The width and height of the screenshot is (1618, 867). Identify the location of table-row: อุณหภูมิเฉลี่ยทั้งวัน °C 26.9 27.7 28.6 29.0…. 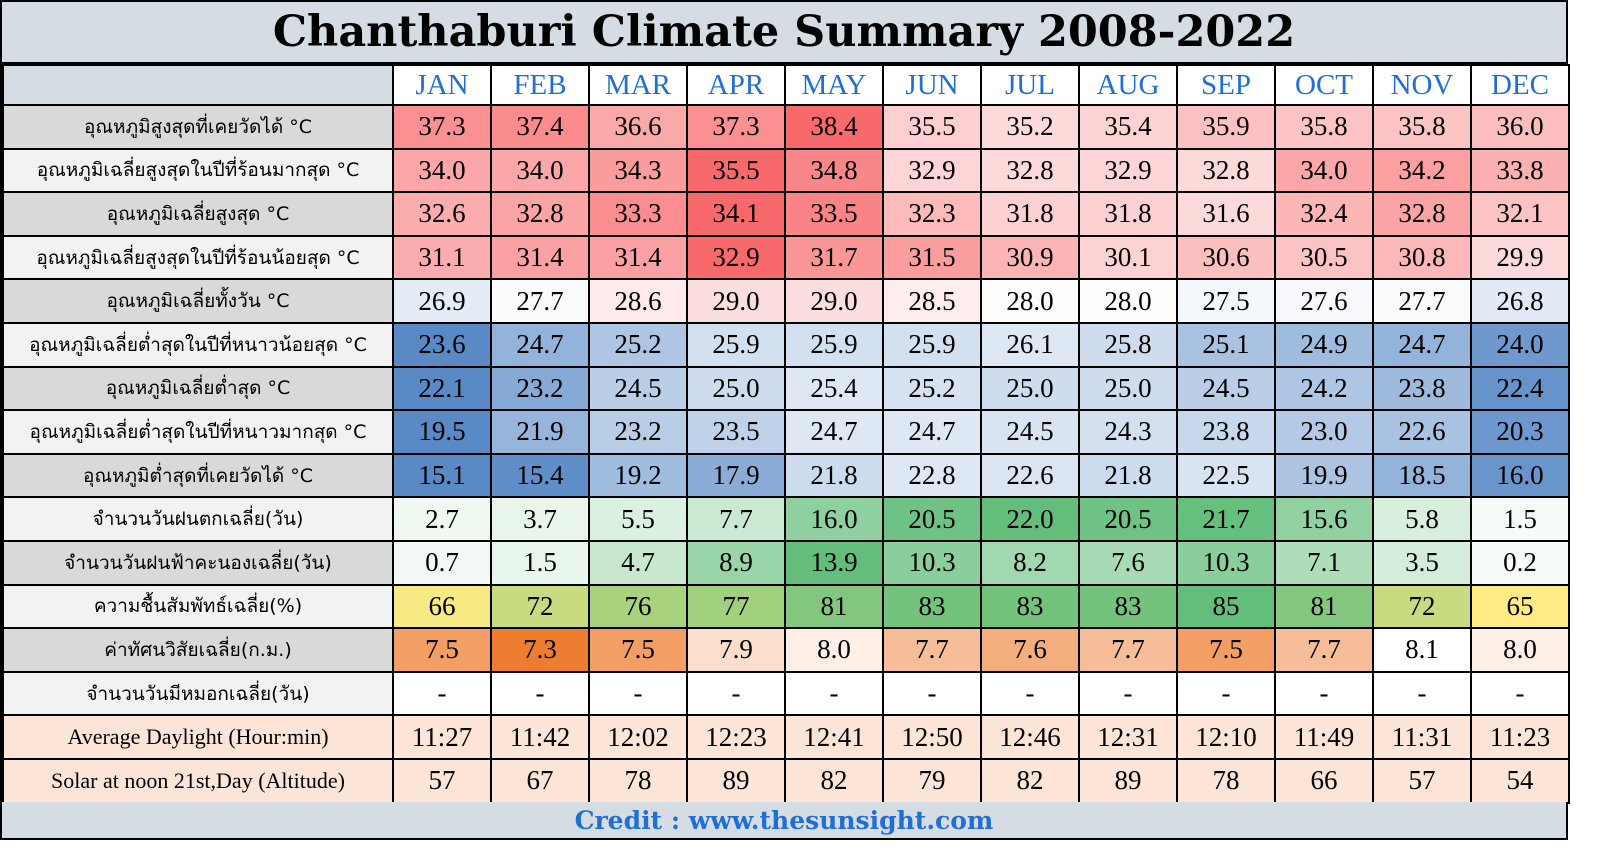
(786, 301).